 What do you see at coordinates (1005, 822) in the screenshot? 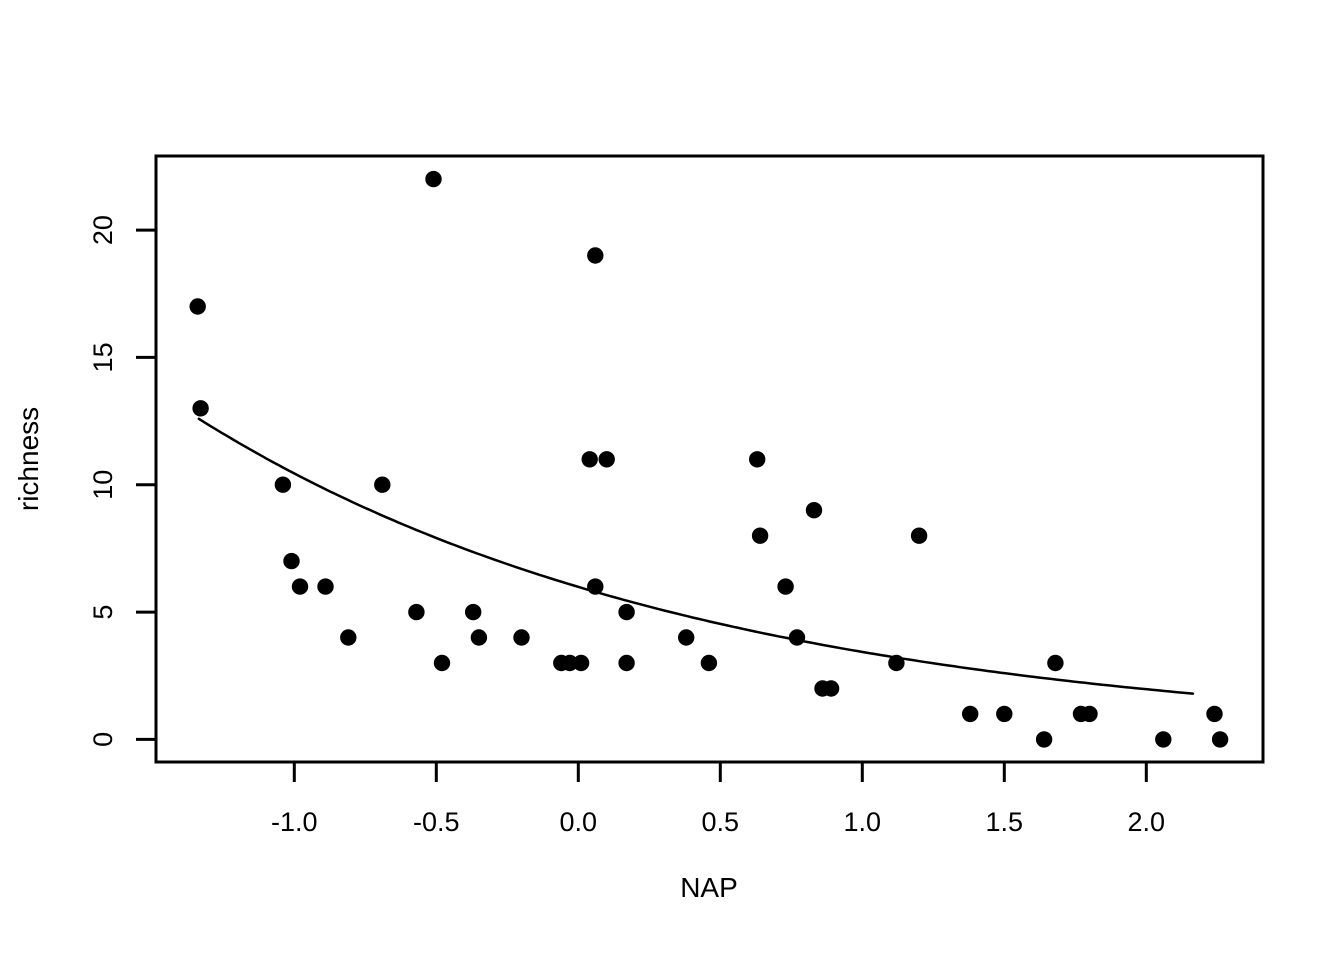
I see `x-tick-label: 1.5` at bounding box center [1005, 822].